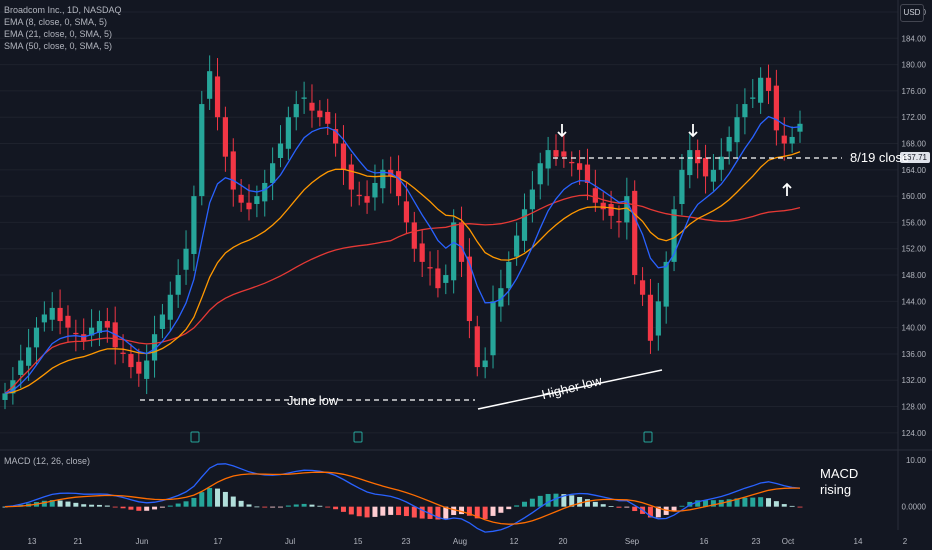  What do you see at coordinates (788, 541) in the screenshot?
I see `x-tick-label: Oct` at bounding box center [788, 541].